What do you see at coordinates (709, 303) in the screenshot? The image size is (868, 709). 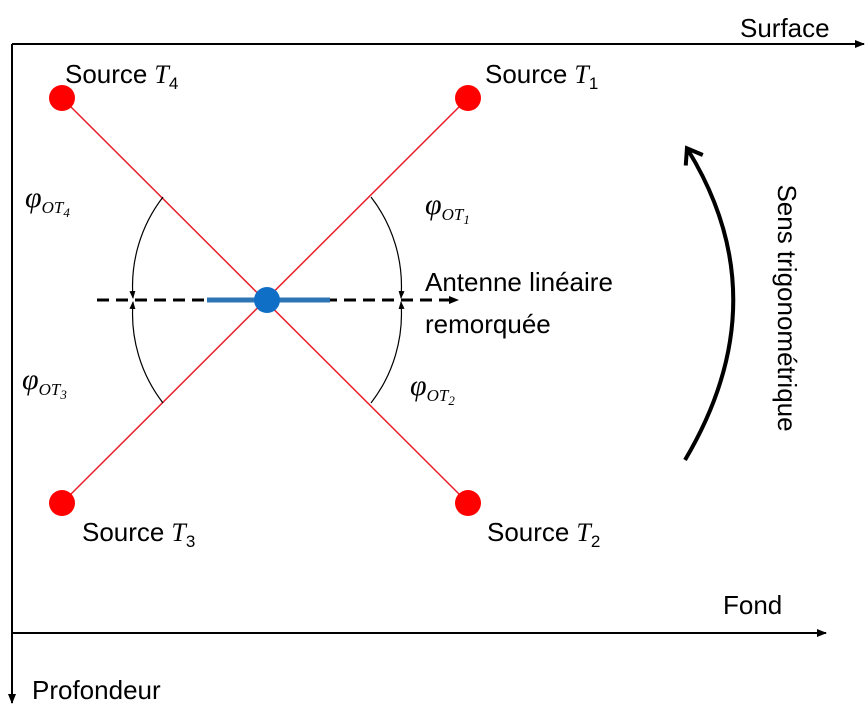 I see `rotation-arrow` at bounding box center [709, 303].